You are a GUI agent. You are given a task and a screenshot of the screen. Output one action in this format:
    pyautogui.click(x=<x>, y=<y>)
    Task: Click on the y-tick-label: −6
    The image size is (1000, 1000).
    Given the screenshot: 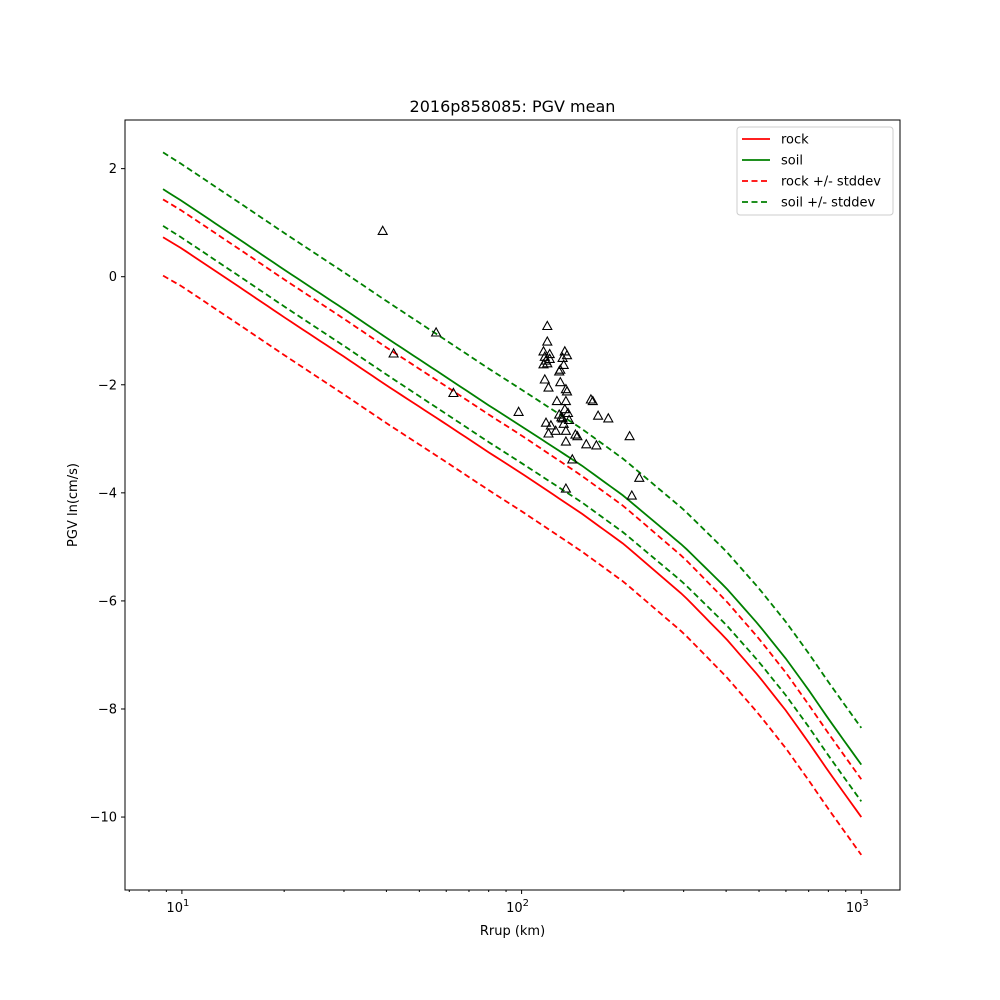 What is the action you would take?
    pyautogui.click(x=107, y=601)
    